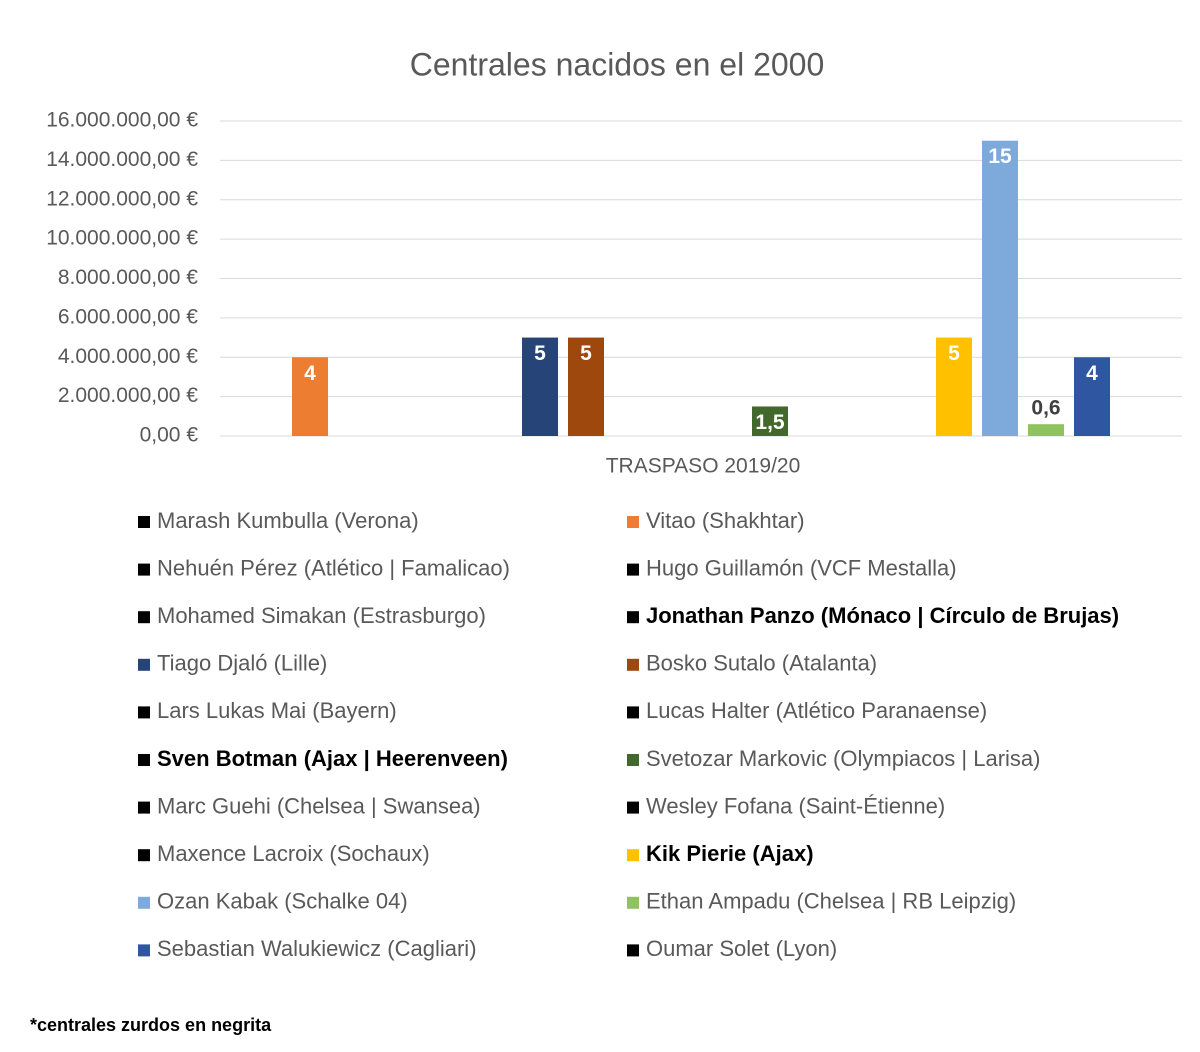  Describe the element at coordinates (843, 758) in the screenshot. I see `legend-label: Svetozar Markovic (Olympiacos | Larisa)` at that location.